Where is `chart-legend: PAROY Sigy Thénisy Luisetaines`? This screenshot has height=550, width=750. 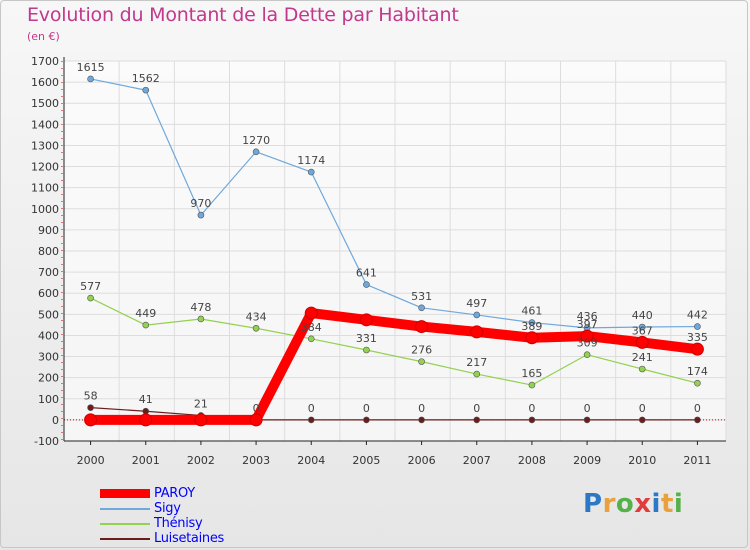 chart-legend: PAROY Sigy Thénisy Luisetaines is located at coordinates (200, 516).